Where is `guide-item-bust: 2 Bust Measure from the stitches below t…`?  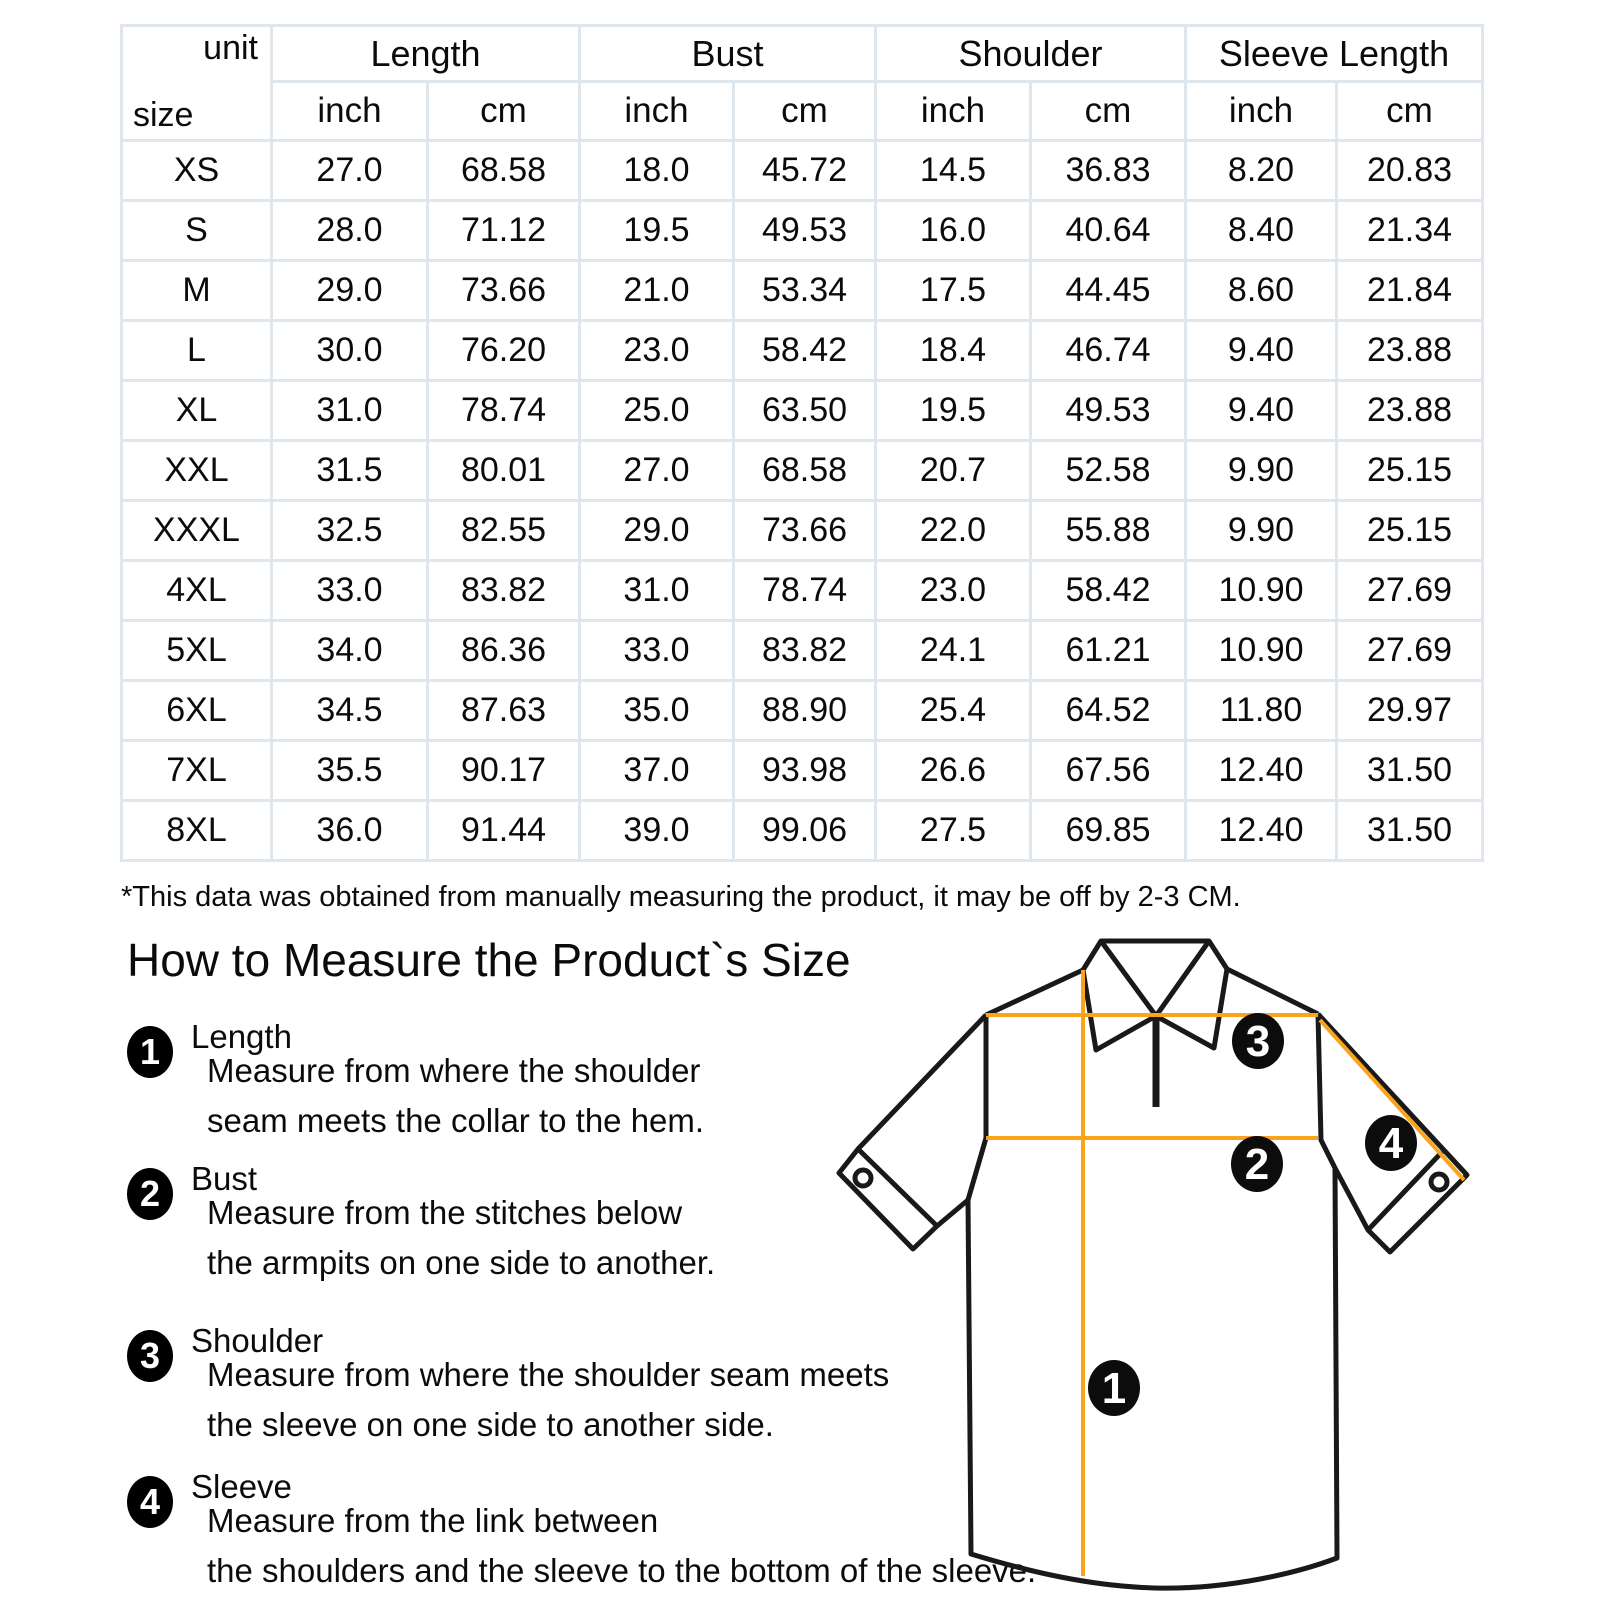 guide-item-bust: 2 Bust Measure from the stitches below t… is located at coordinates (605, 1224).